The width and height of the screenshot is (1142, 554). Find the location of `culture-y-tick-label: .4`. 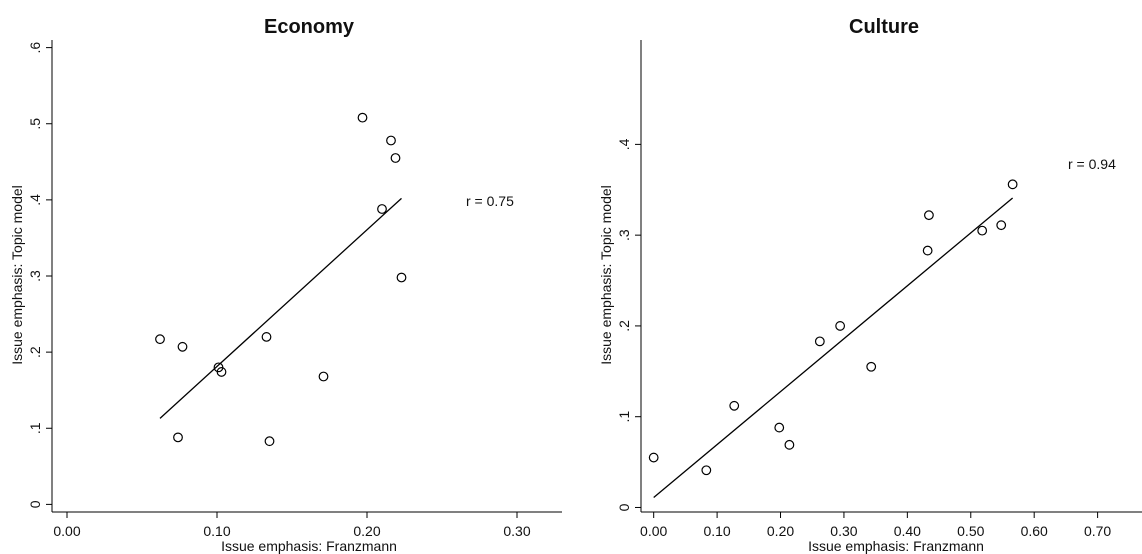

culture-y-tick-label: .4 is located at coordinates (624, 144).